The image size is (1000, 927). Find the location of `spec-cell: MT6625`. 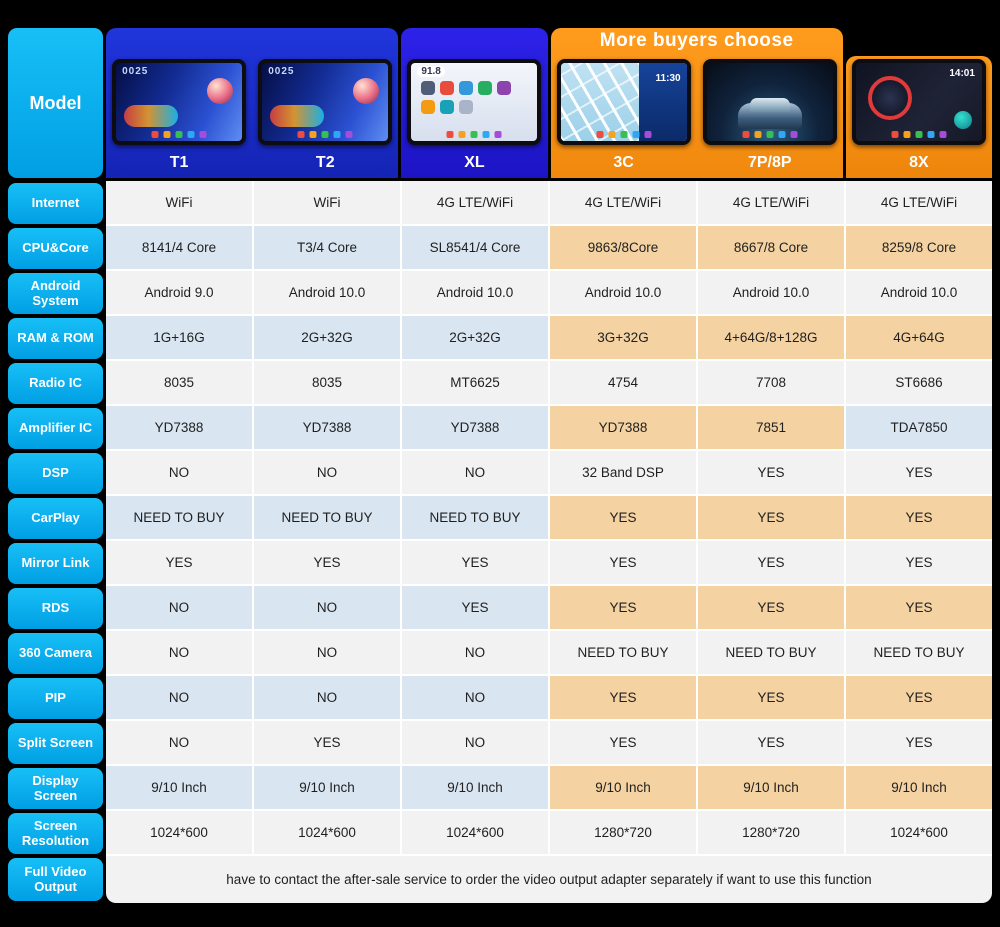

spec-cell: MT6625 is located at coordinates (476, 383).